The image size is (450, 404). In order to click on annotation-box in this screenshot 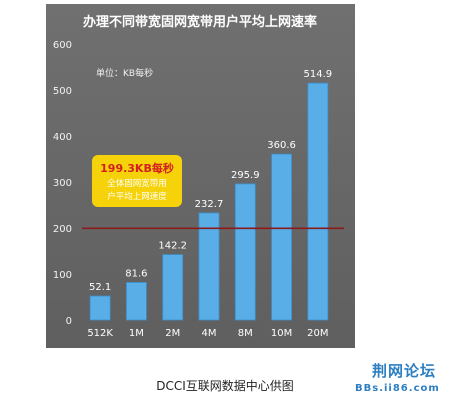, I will do `click(137, 181)`.